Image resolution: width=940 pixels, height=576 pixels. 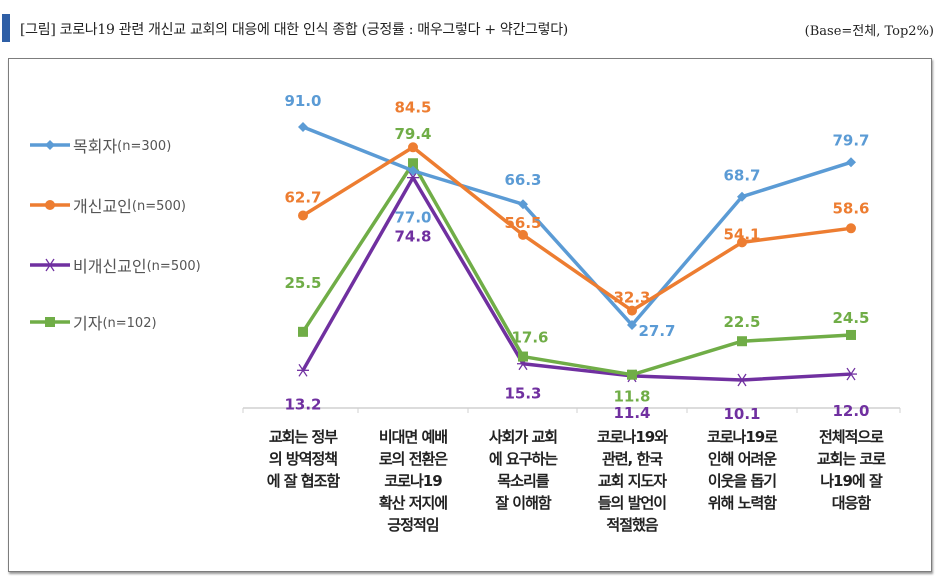 I want to click on legend-label: 기자, so click(x=88, y=323).